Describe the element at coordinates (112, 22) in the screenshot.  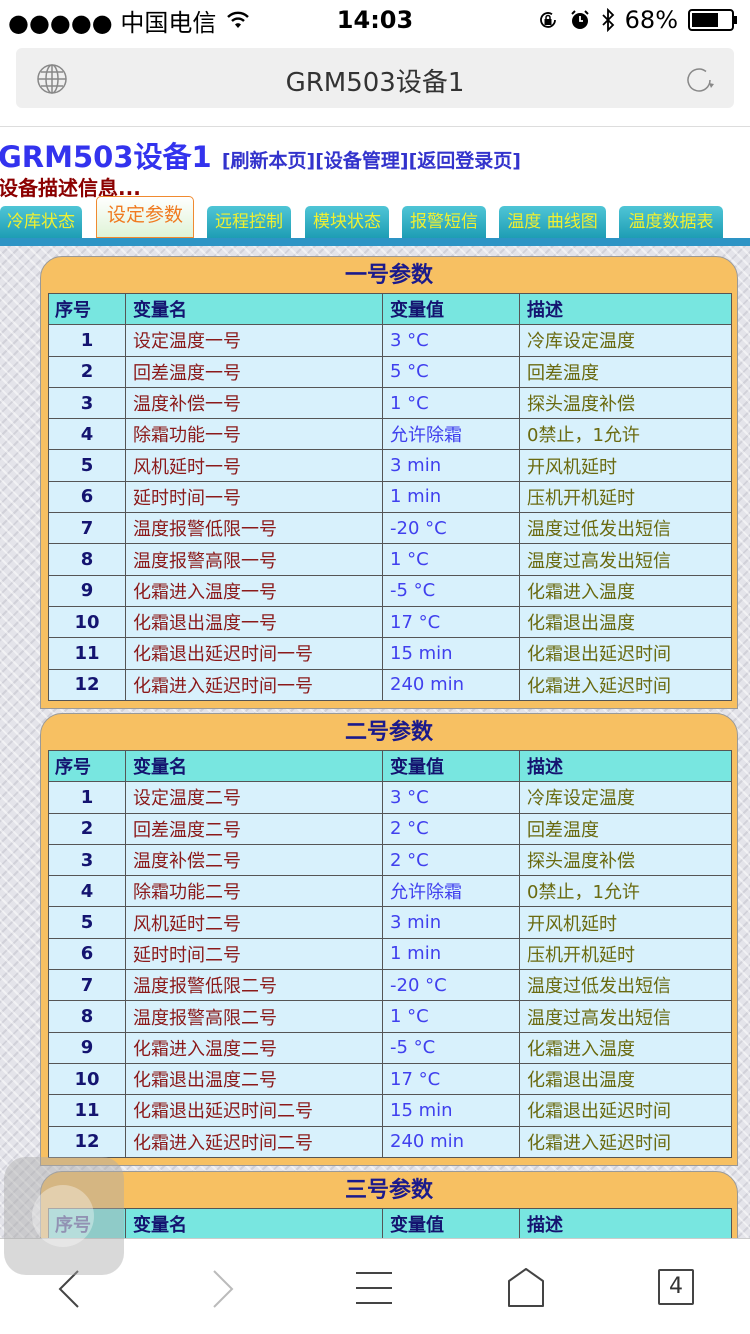
I see `carrier: ●●●●● 中国电信` at that location.